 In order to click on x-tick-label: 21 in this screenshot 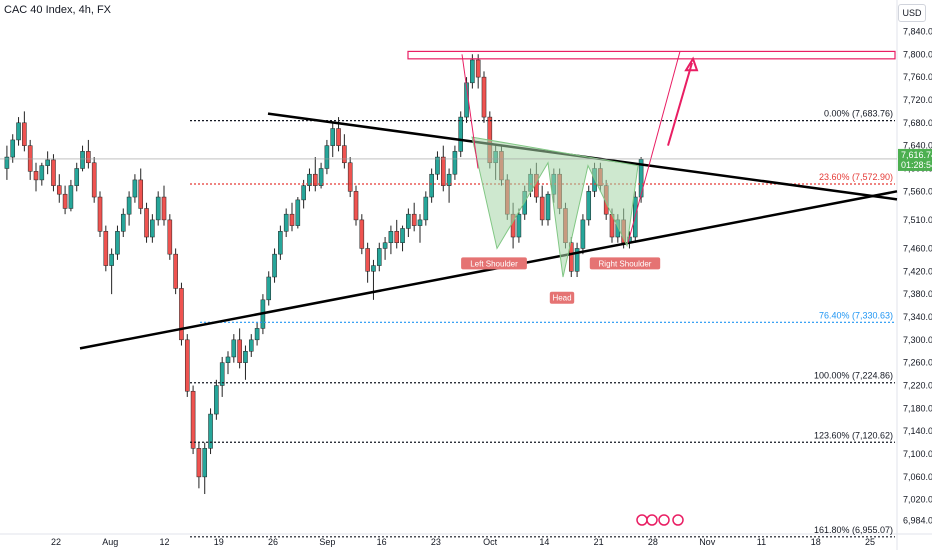, I will do `click(599, 542)`.